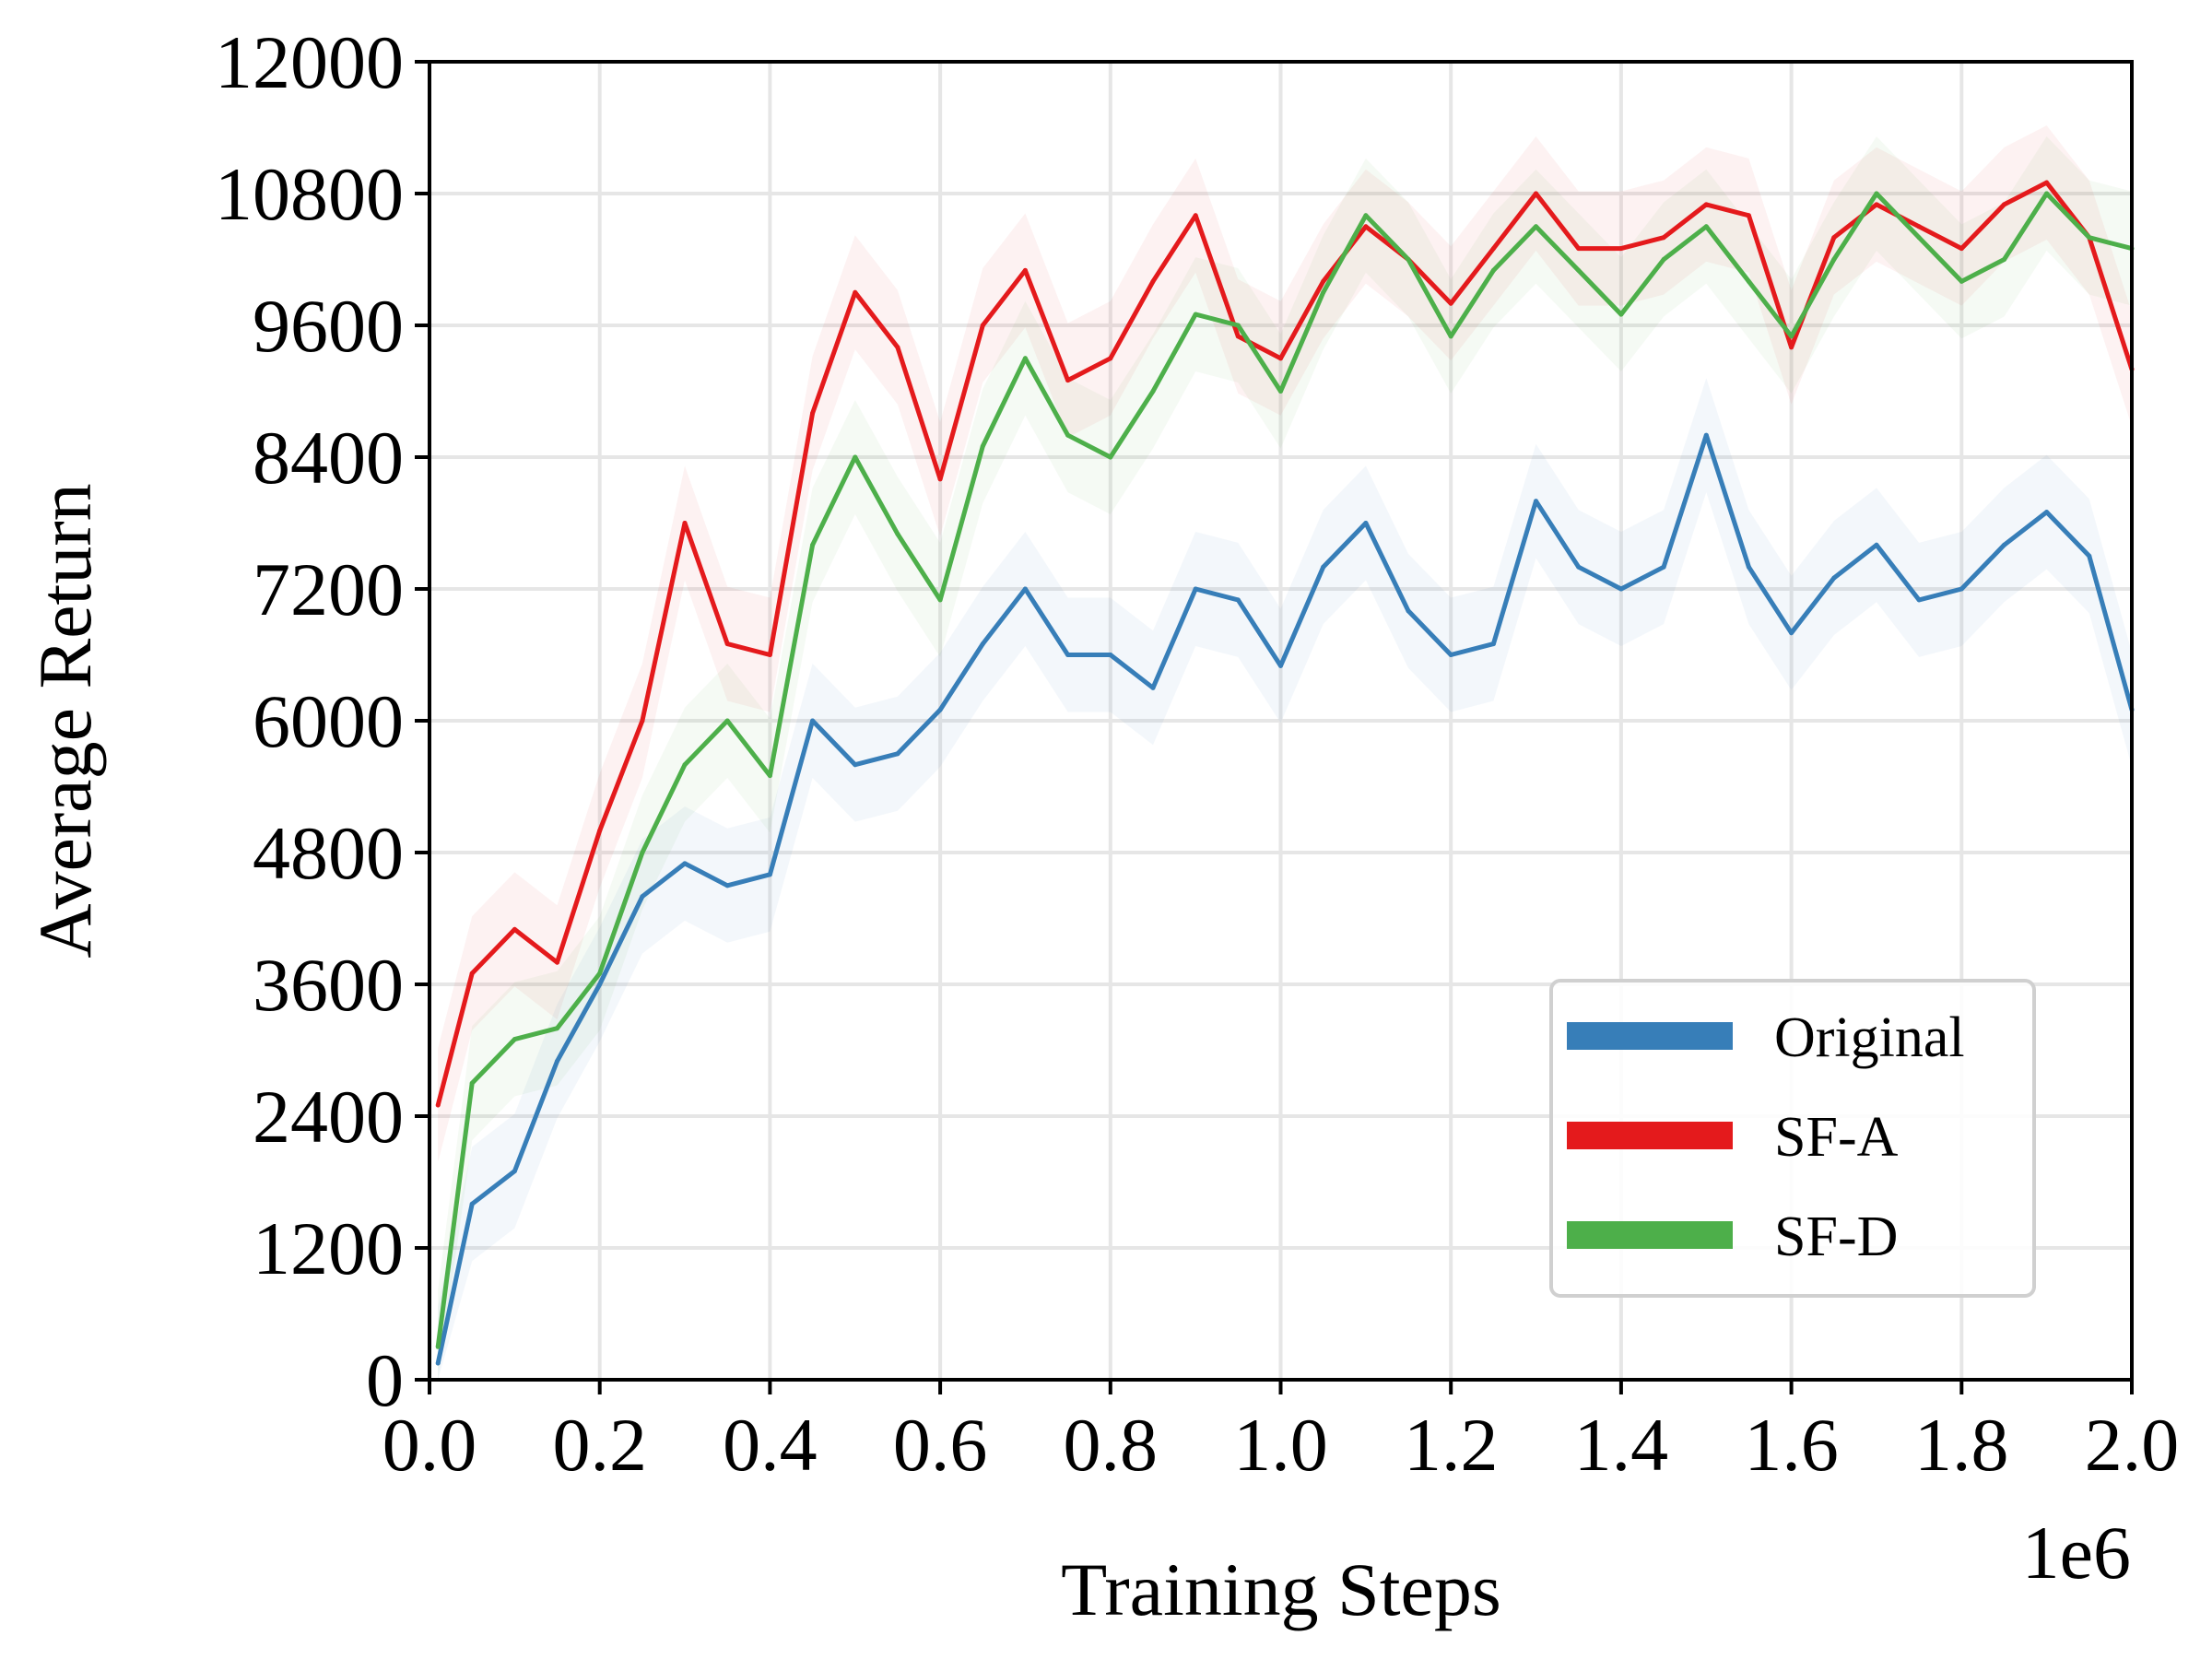 This screenshot has width=2212, height=1659. Describe the element at coordinates (940, 1445) in the screenshot. I see `x-tick-label: 0.6` at that location.